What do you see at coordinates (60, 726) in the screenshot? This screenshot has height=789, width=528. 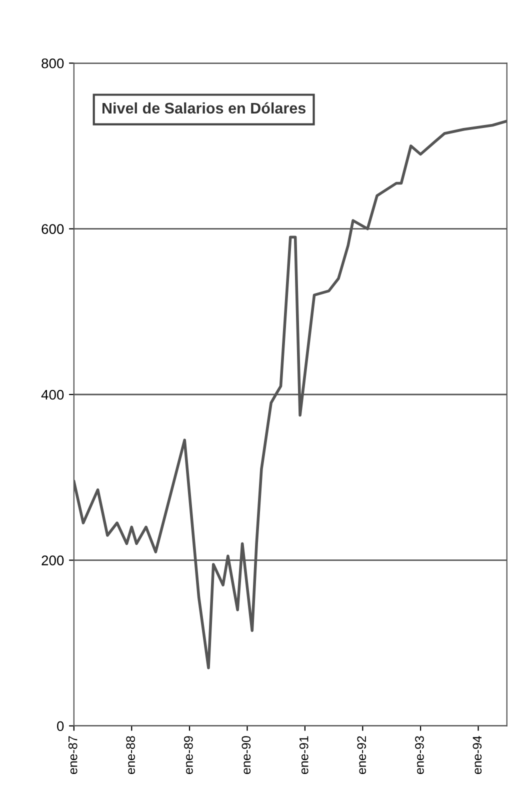 I see `y-tick-label: 0` at bounding box center [60, 726].